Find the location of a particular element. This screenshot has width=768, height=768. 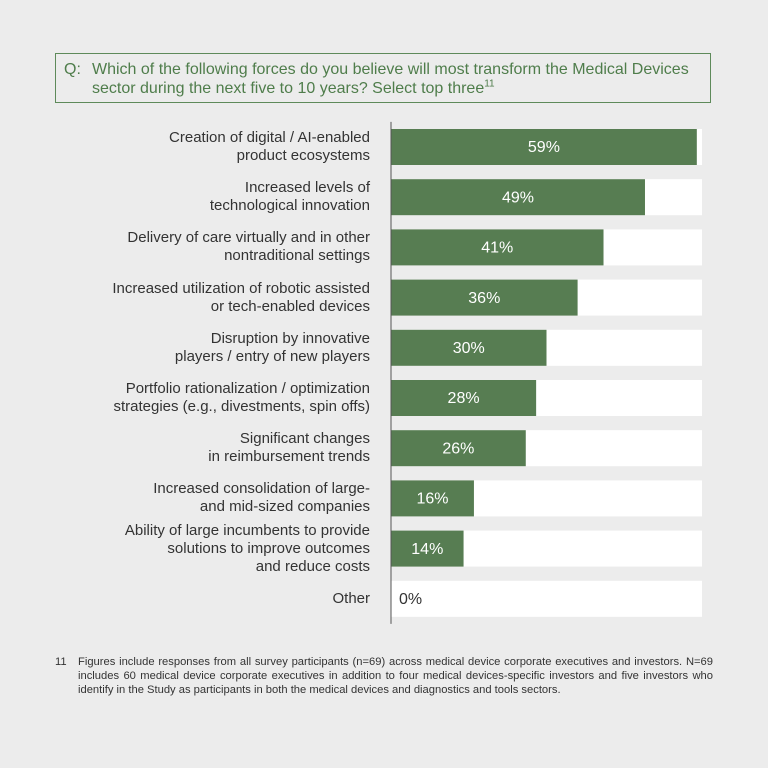

value-label: 14% is located at coordinates (427, 549).